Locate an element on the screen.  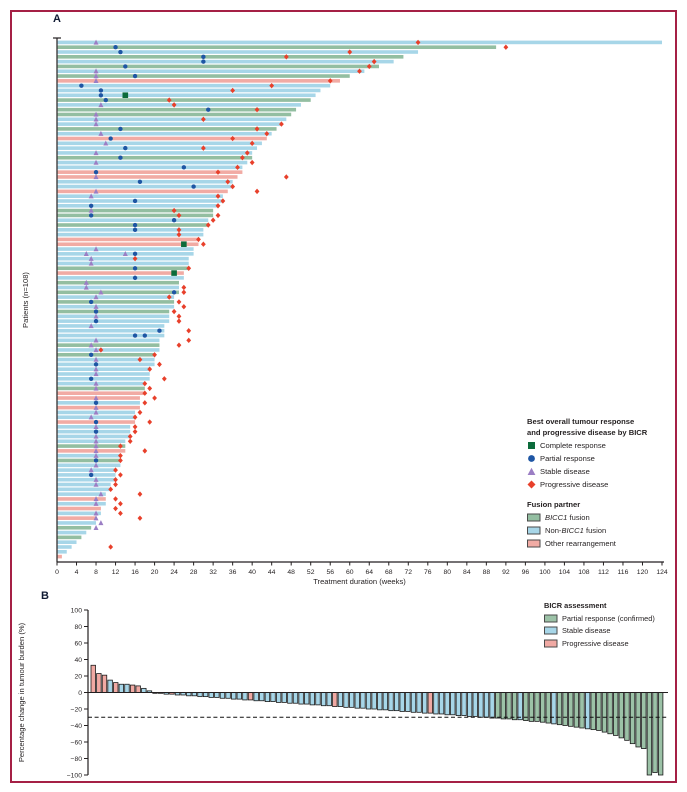
non-bicc1-fusion-swatch-icon is located at coordinates (534, 530).